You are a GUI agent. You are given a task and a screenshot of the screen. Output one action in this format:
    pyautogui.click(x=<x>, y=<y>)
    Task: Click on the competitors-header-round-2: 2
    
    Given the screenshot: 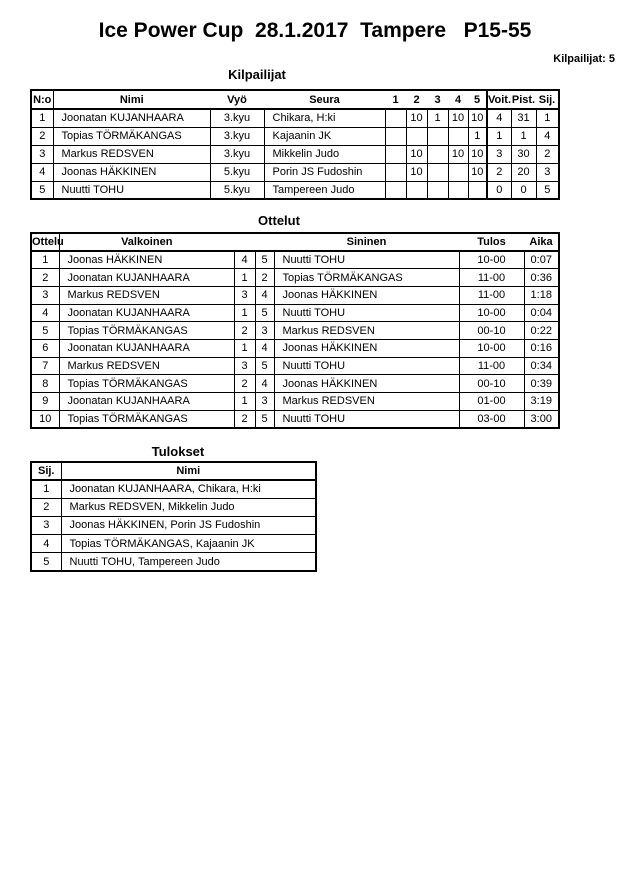 What is the action you would take?
    pyautogui.click(x=416, y=99)
    